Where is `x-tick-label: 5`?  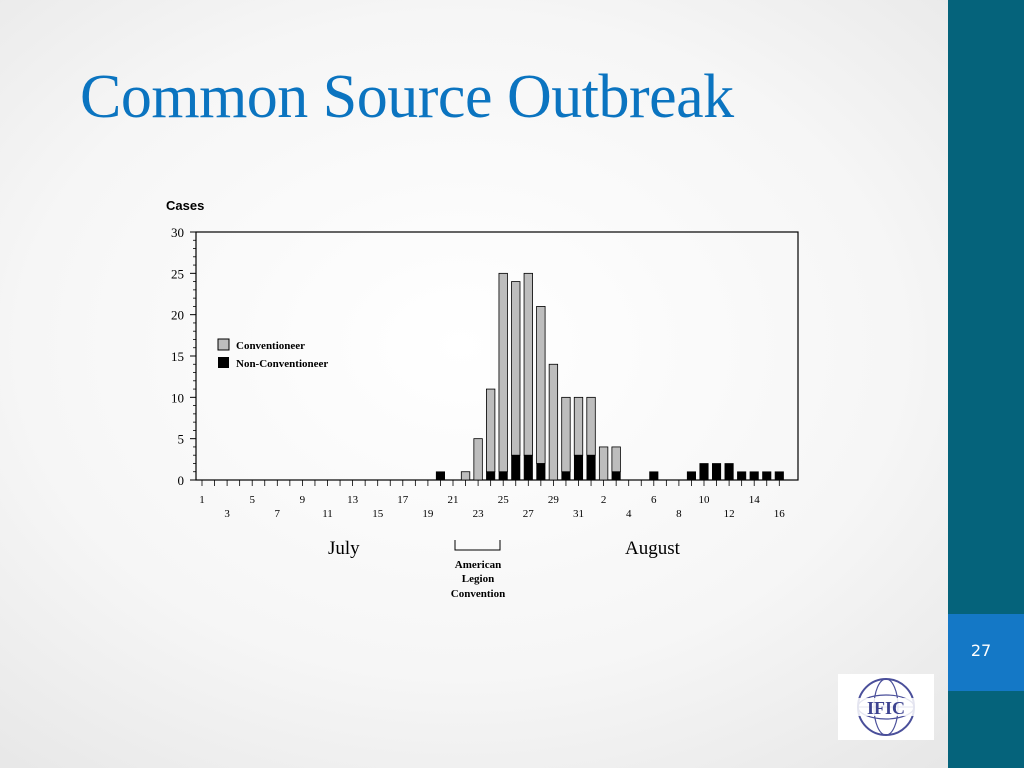
x-tick-label: 5 is located at coordinates (252, 500).